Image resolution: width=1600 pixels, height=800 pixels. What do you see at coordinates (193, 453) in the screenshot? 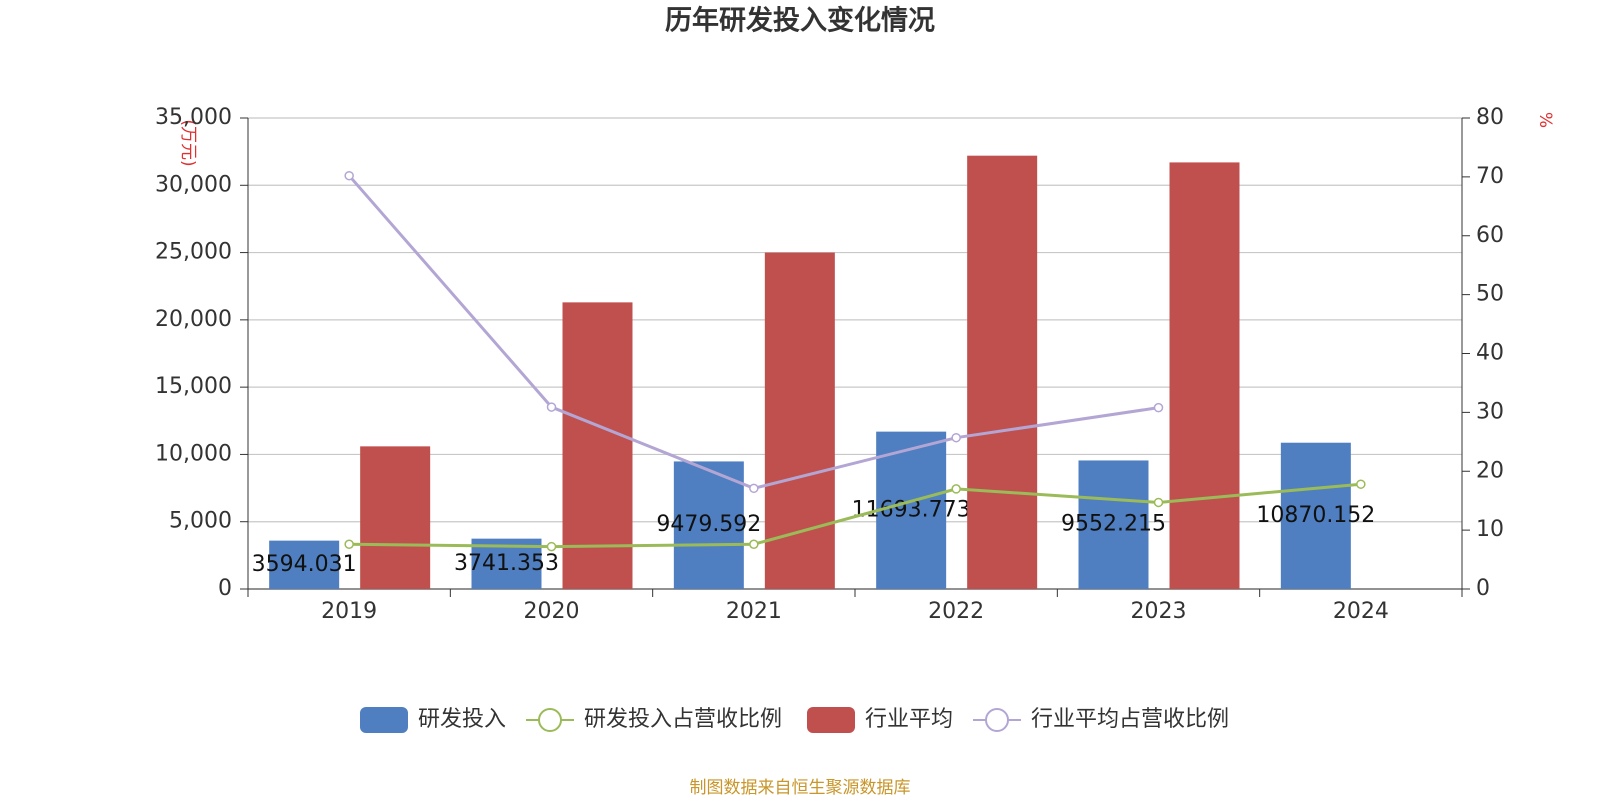
I see `y-tick-label: 10,000` at bounding box center [193, 453].